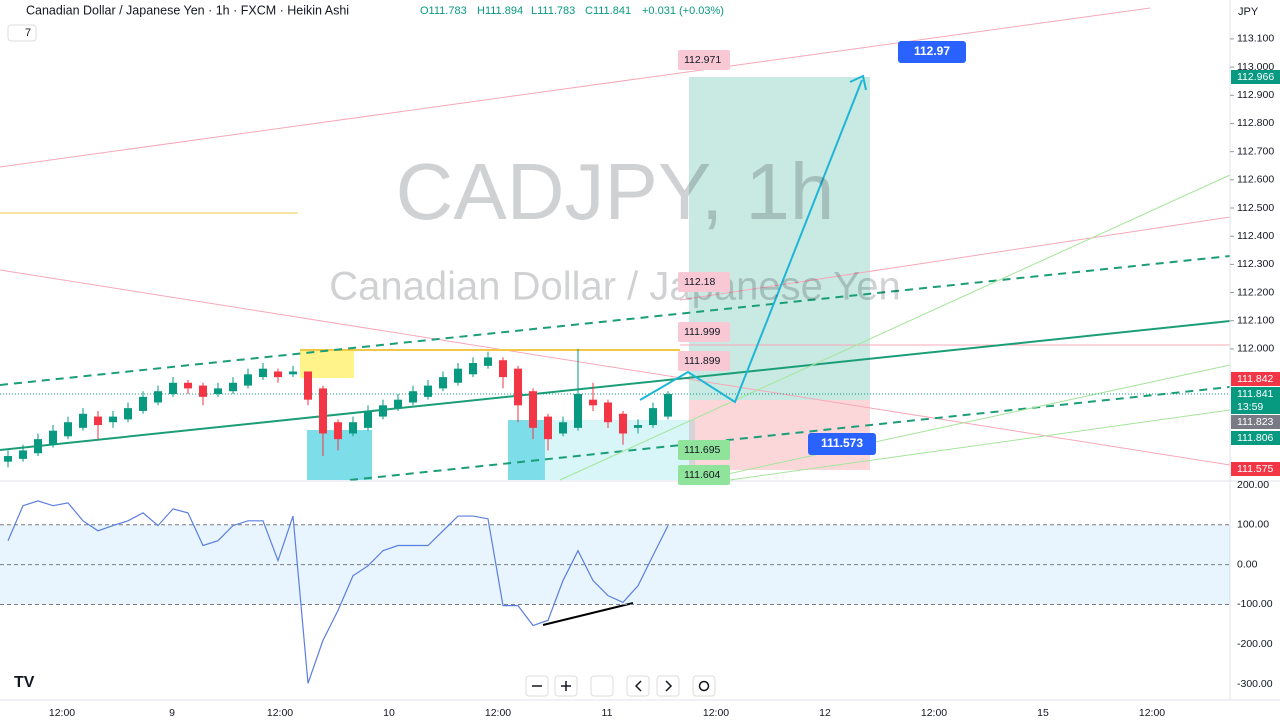  Describe the element at coordinates (602, 686) in the screenshot. I see `reset` at that location.